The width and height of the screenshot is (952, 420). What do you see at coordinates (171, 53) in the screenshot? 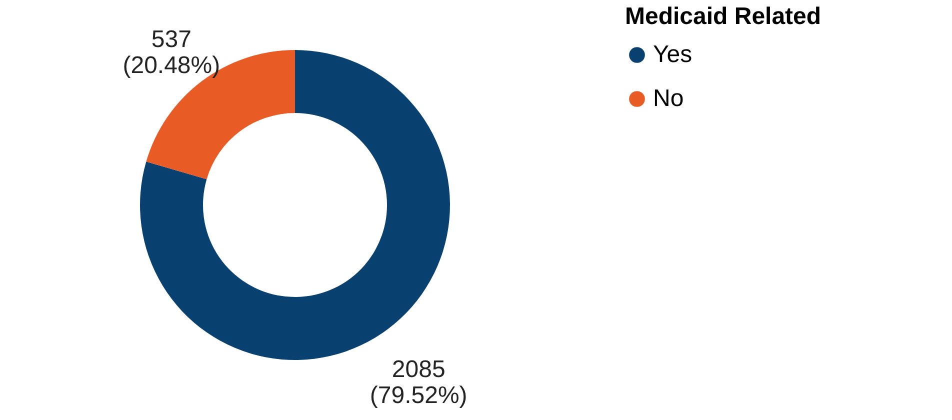
I see `data-label: 537 (20.48%)` at bounding box center [171, 53].